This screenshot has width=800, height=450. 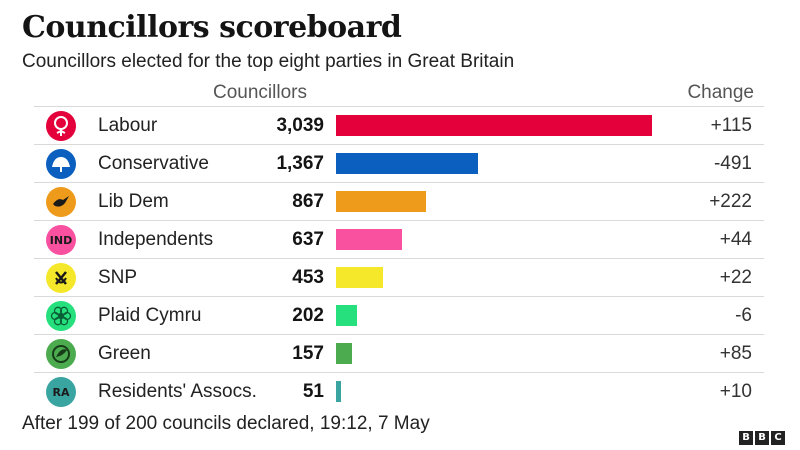 I want to click on conservative-tree-icon, so click(x=61, y=164).